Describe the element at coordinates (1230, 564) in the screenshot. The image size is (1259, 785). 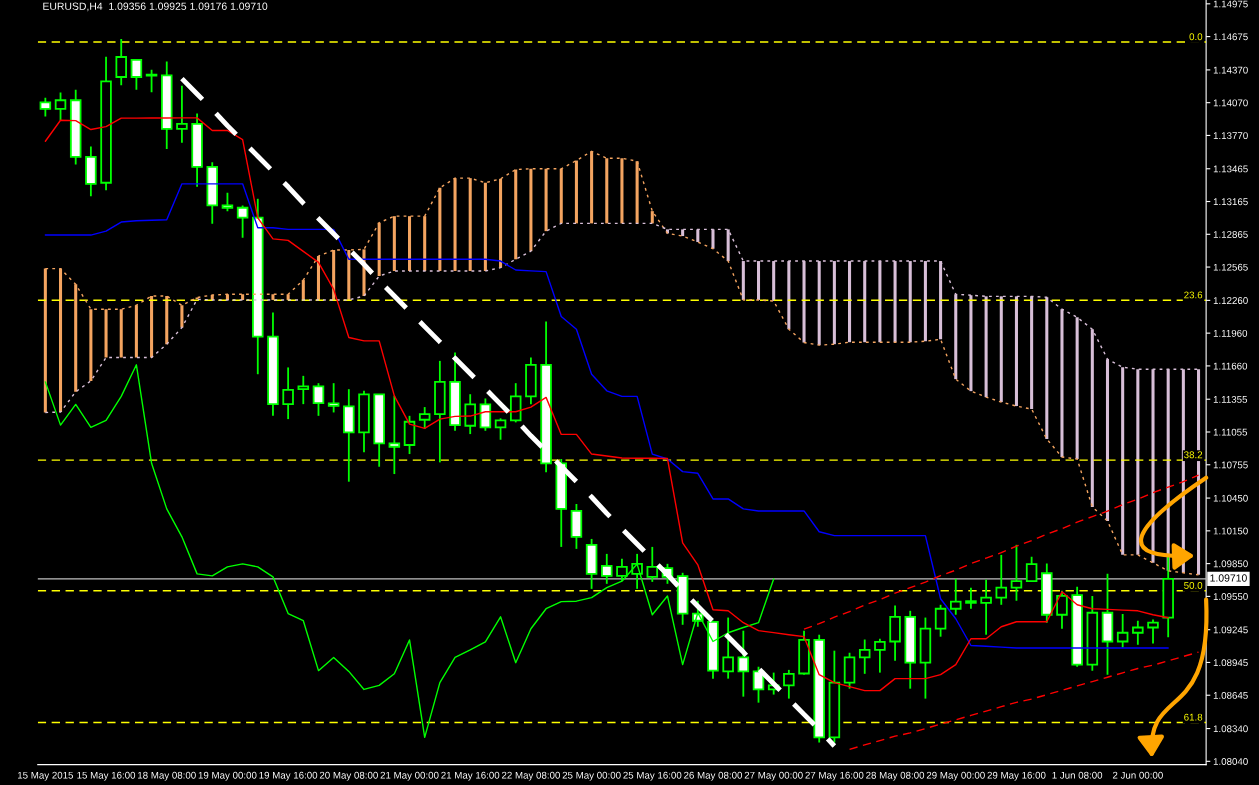
I see `y-tick-label: 1.09850` at that location.